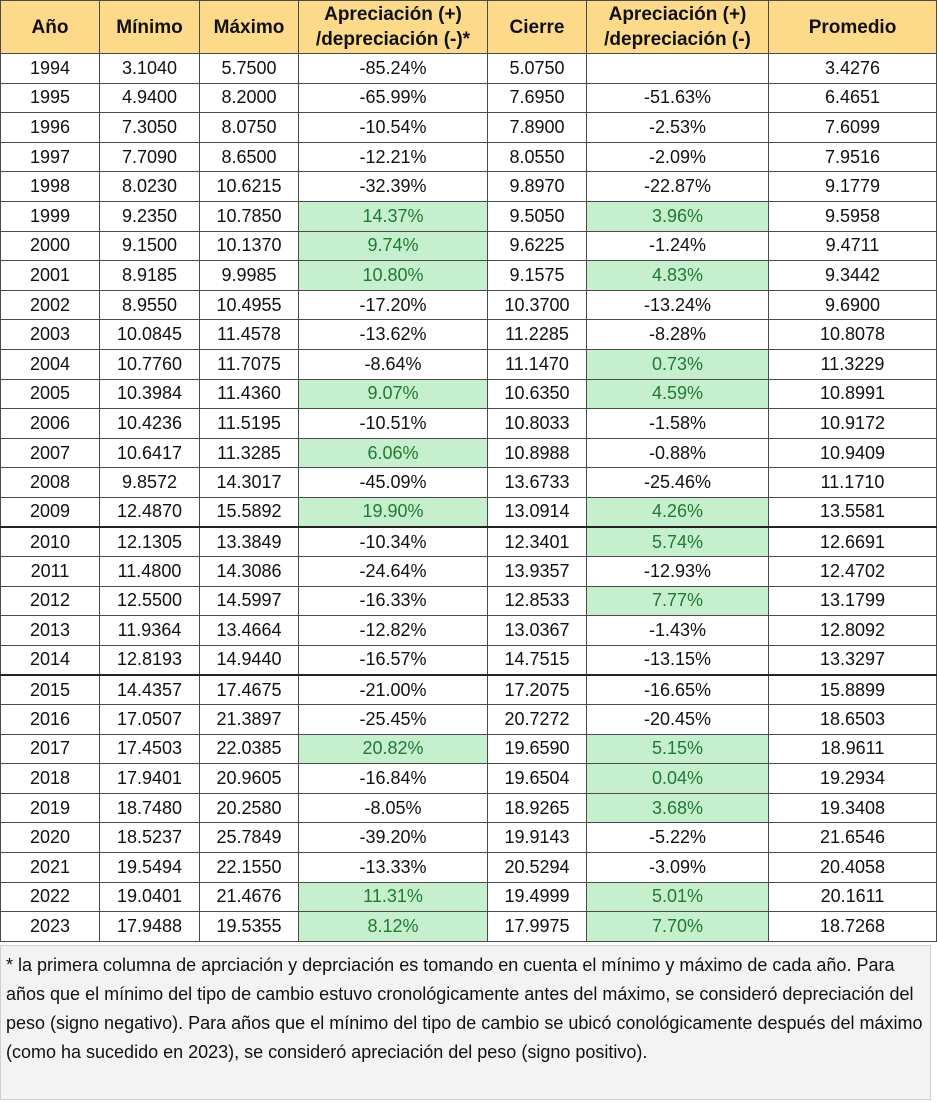 This screenshot has height=1102, width=937. Describe the element at coordinates (393, 98) in the screenshot. I see `cell-appreciation-minmax: -65.99%` at that location.